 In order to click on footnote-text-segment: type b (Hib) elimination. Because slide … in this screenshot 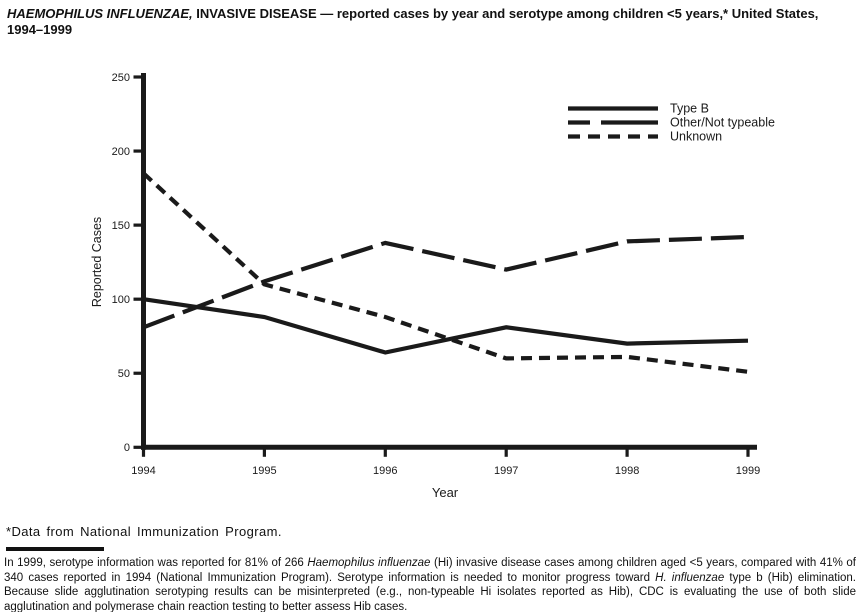, I will do `click(430, 591)`.